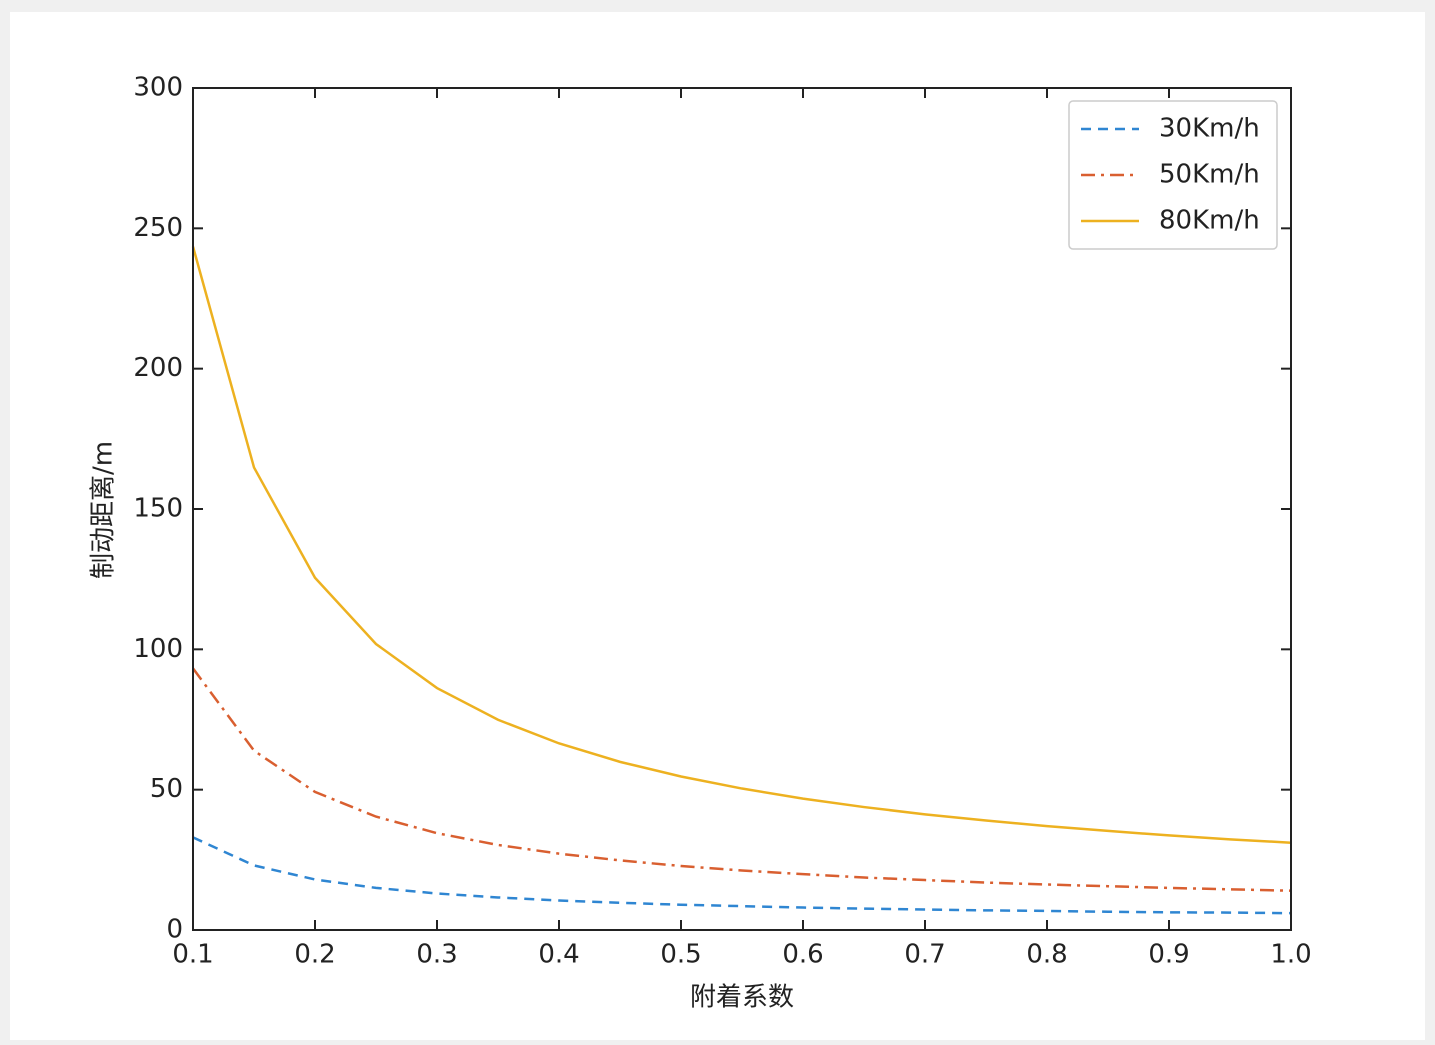  What do you see at coordinates (1209, 221) in the screenshot?
I see `legend-label: 80Km/h` at bounding box center [1209, 221].